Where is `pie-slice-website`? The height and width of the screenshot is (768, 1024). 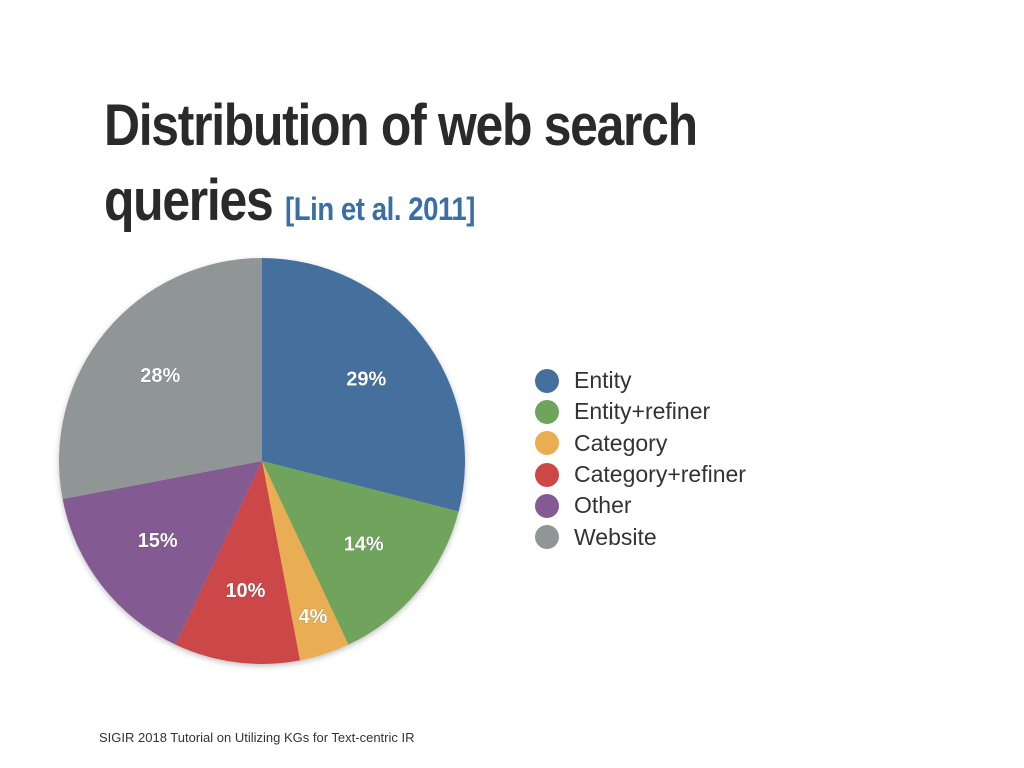
pie-slice-website is located at coordinates (160, 379).